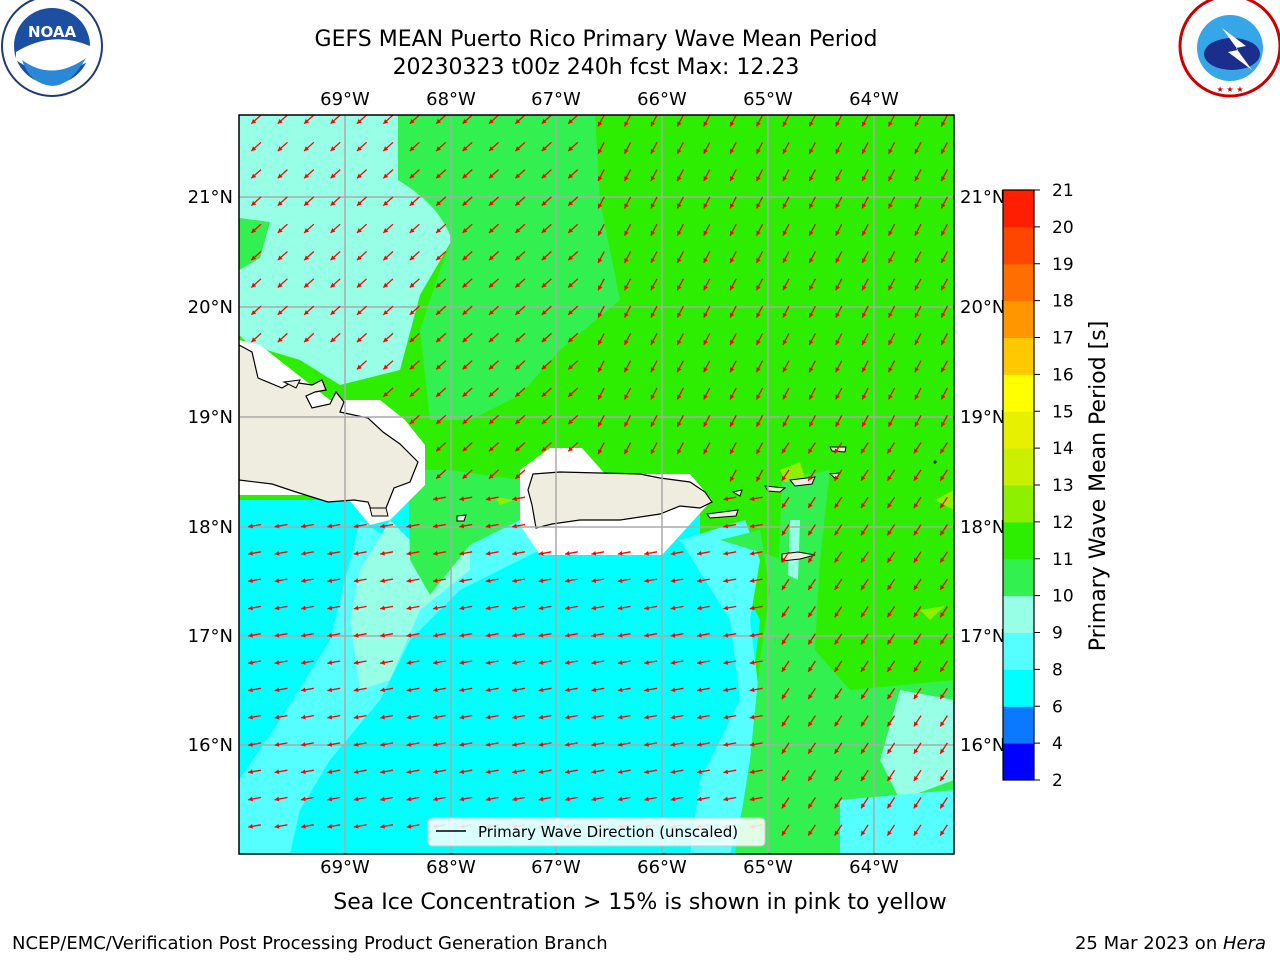 Image resolution: width=1280 pixels, height=960 pixels. Describe the element at coordinates (982, 636) in the screenshot. I see `lat-label-right: 17°N` at that location.